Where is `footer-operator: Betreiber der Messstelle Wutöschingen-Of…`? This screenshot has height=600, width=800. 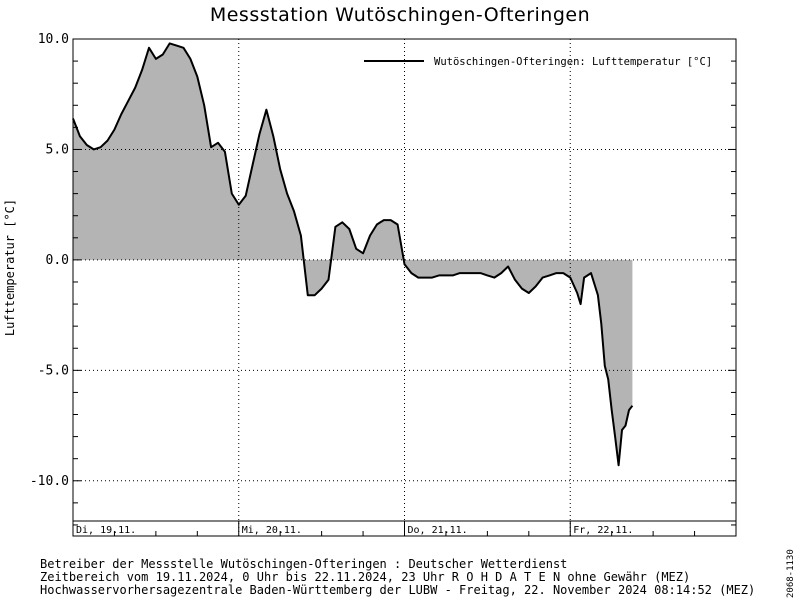 footer-operator: Betreiber der Messstelle Wutöschingen-Of… is located at coordinates (304, 564).